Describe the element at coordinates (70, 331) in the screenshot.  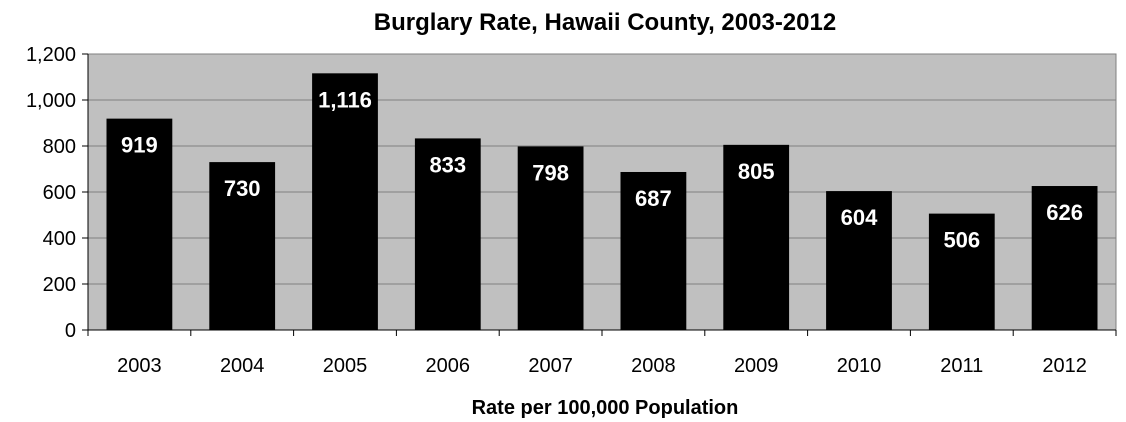
I see `y-tick-label: 0` at that location.